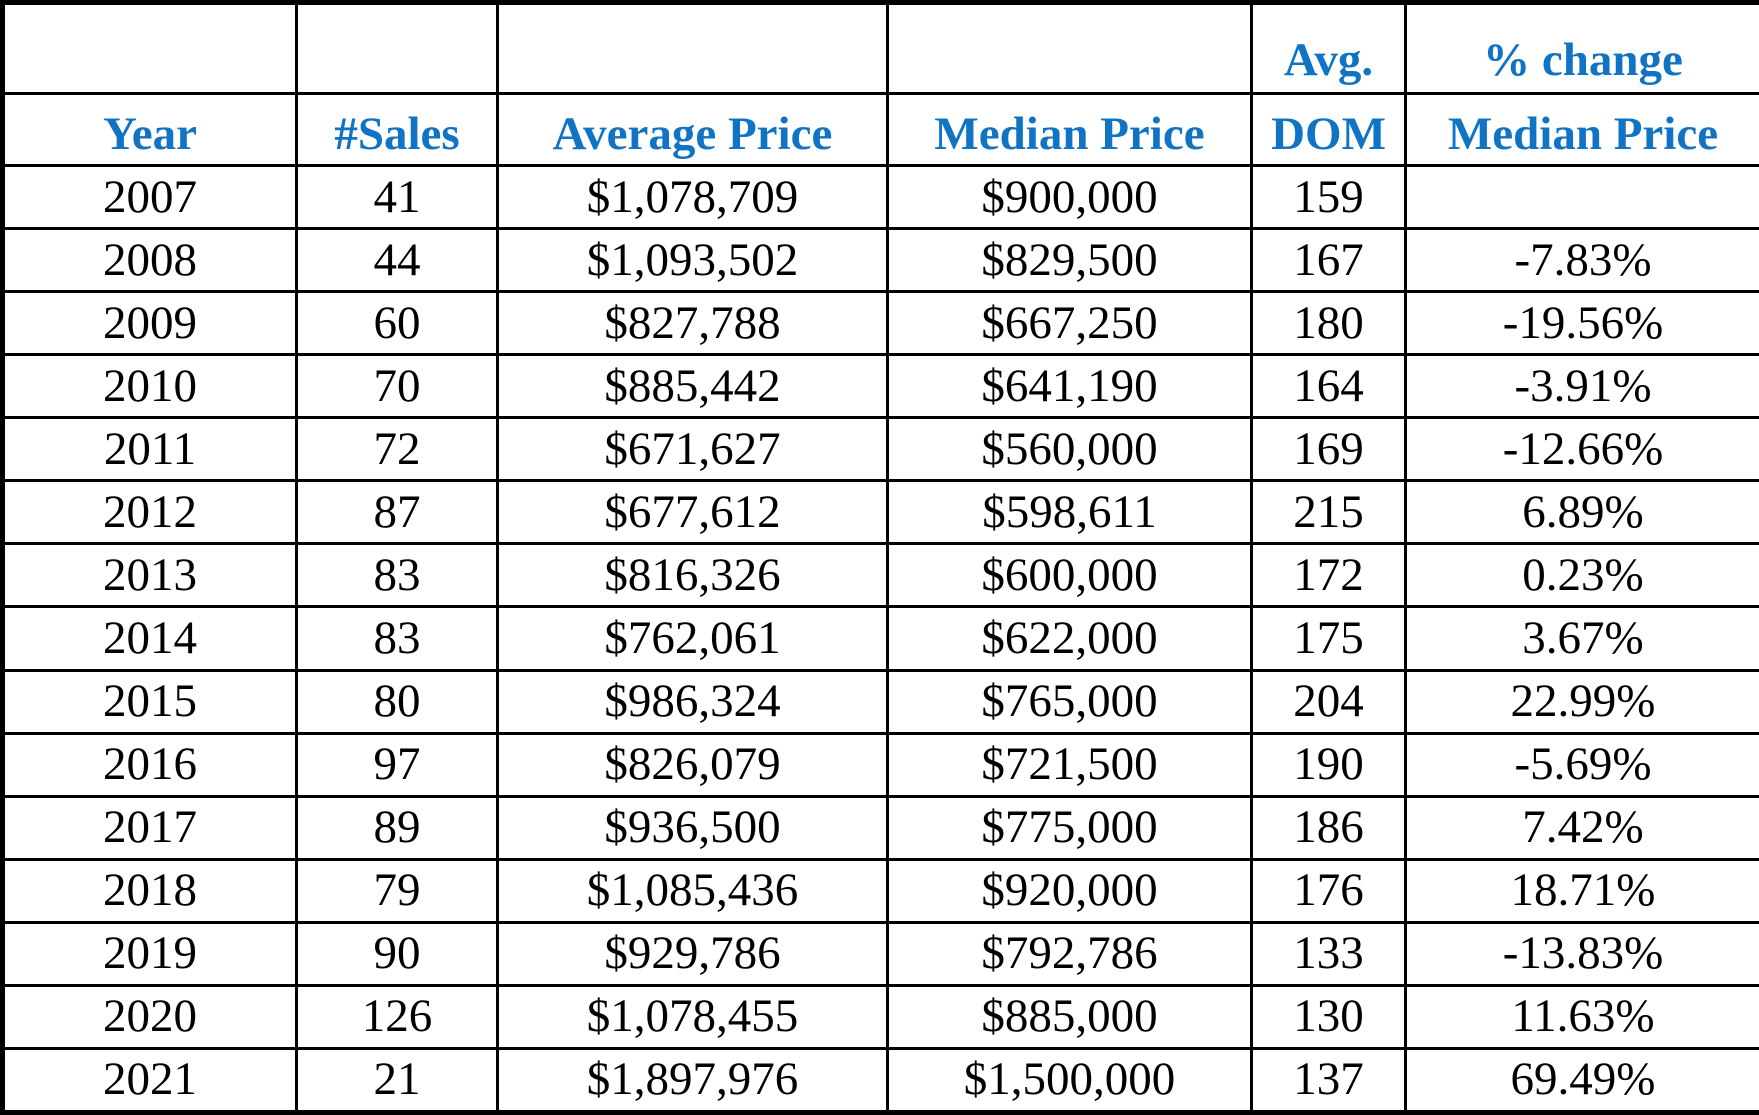 The image size is (1759, 1115). I want to click on table-row: 2016 97 $826,079 $721,500 190 -5.69%, so click(880, 764).